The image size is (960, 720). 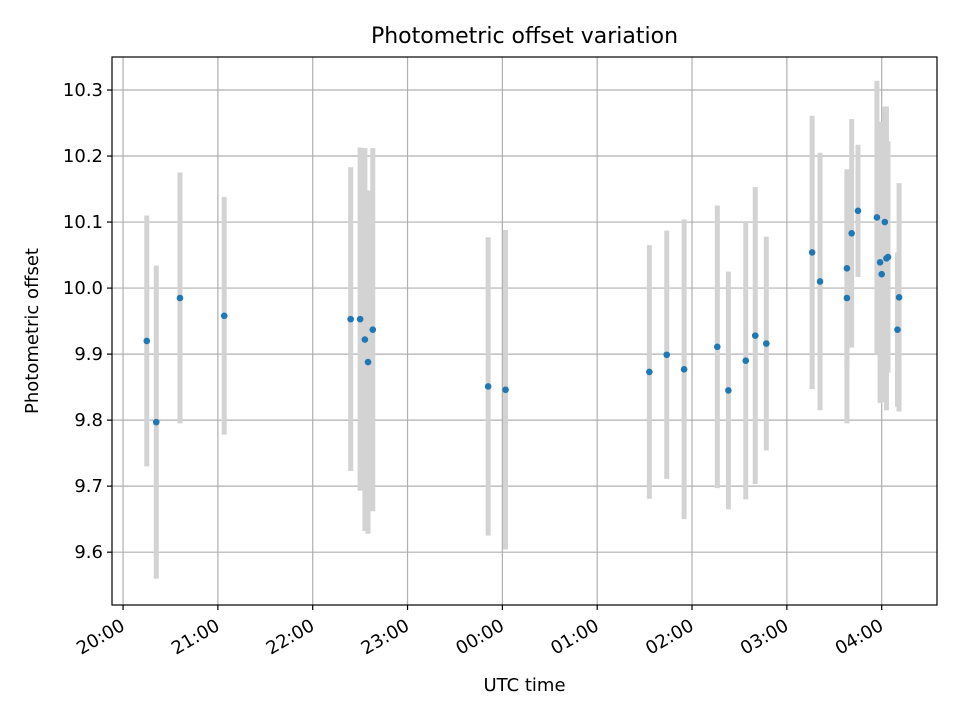 I want to click on y-tick-label: 10.3, so click(x=83, y=90).